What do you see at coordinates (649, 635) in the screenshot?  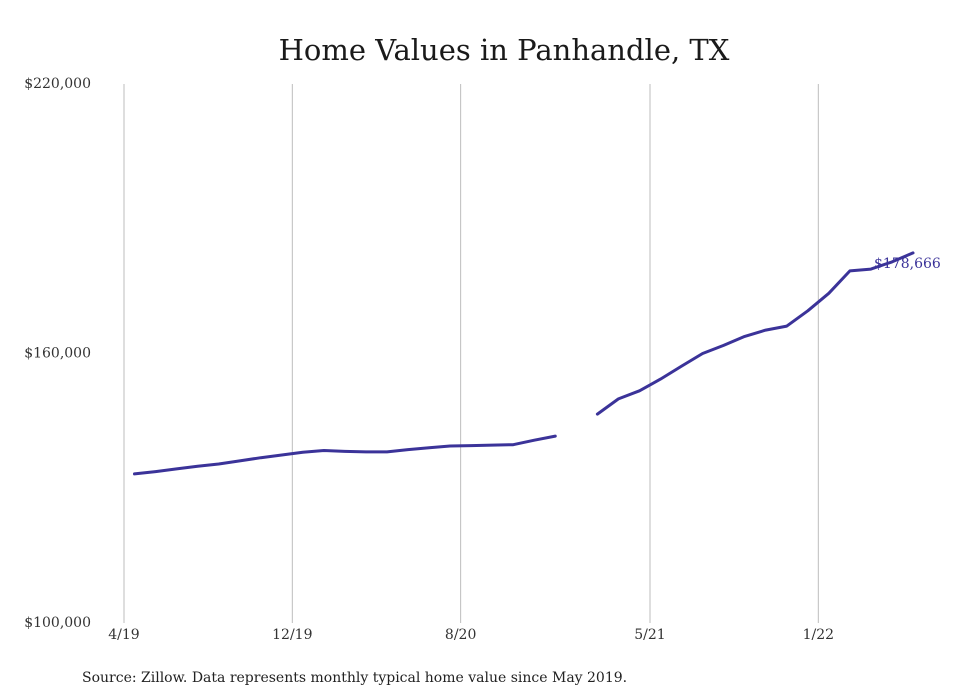 I see `x-tick-label: 5/21` at bounding box center [649, 635].